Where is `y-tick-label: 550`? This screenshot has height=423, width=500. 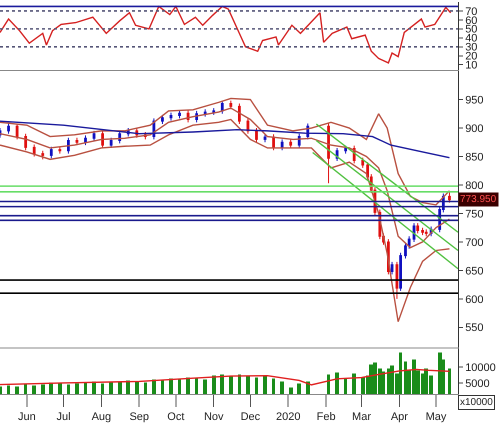 y-tick-label: 550 is located at coordinates (474, 328).